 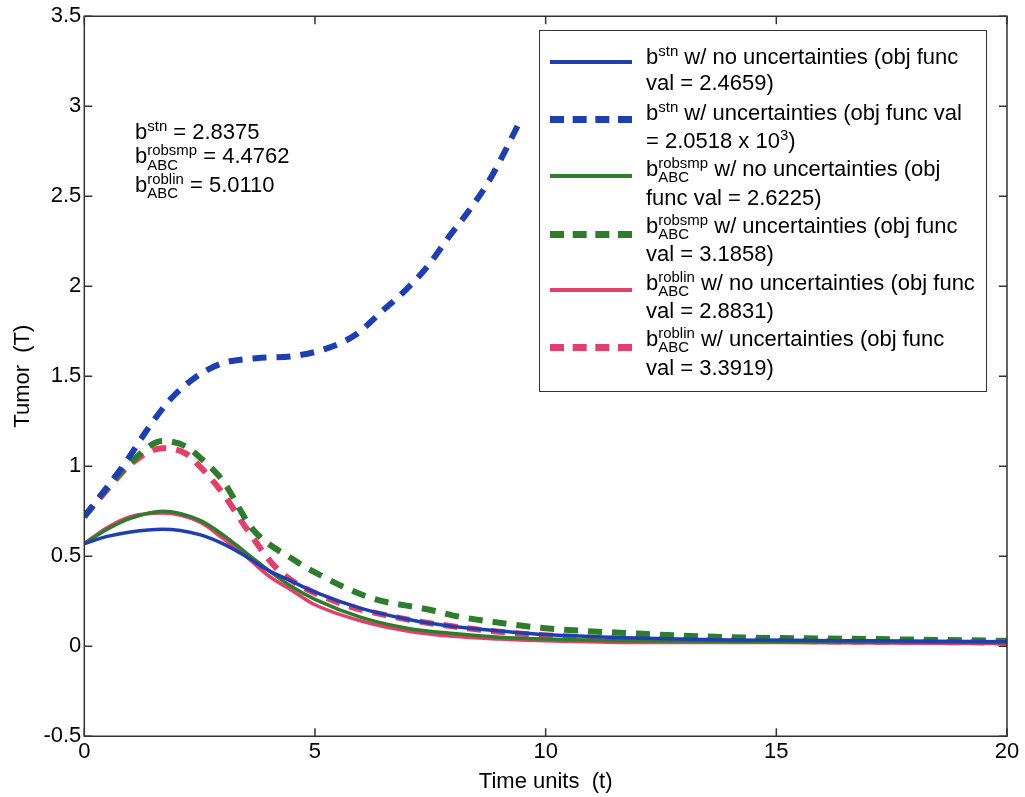 I want to click on x-axis-title: Time units (t), so click(x=545, y=780).